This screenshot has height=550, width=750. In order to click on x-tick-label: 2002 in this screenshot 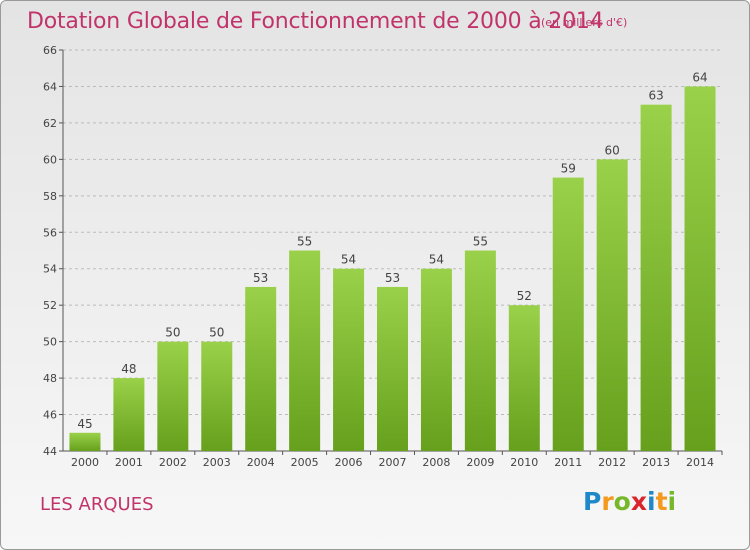, I will do `click(173, 462)`.